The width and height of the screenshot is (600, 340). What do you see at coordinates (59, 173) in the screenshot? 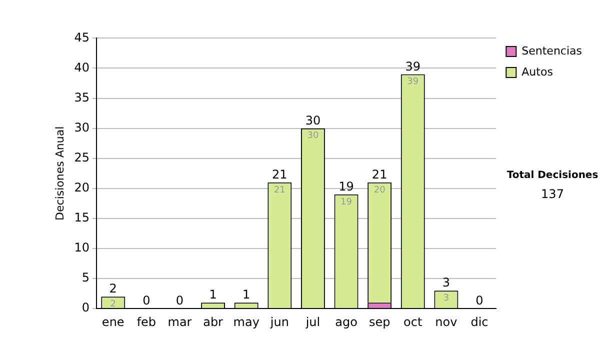
I see `y-axis-title: Decisiones Anual` at bounding box center [59, 173].